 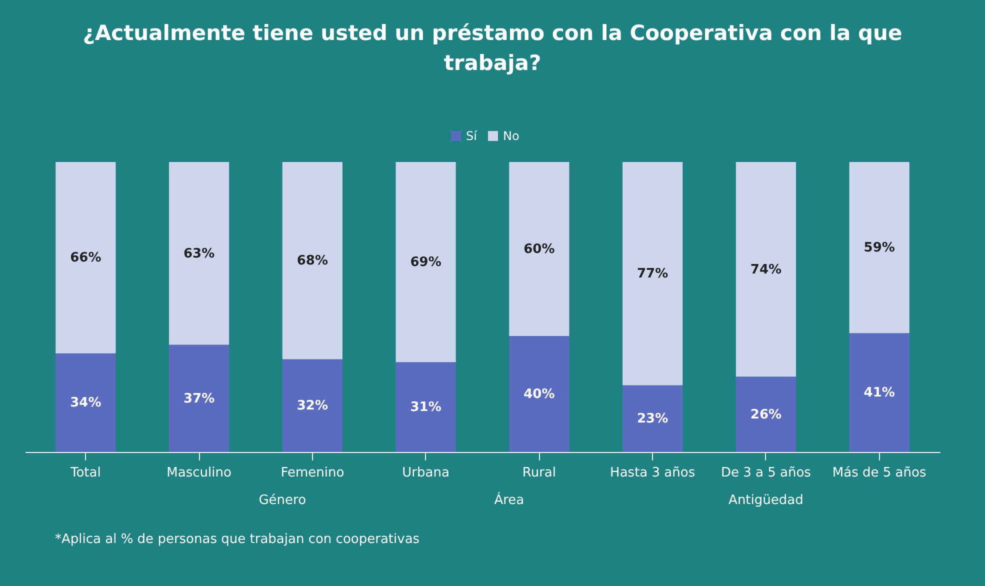 I want to click on data-label: 66%, so click(x=86, y=258).